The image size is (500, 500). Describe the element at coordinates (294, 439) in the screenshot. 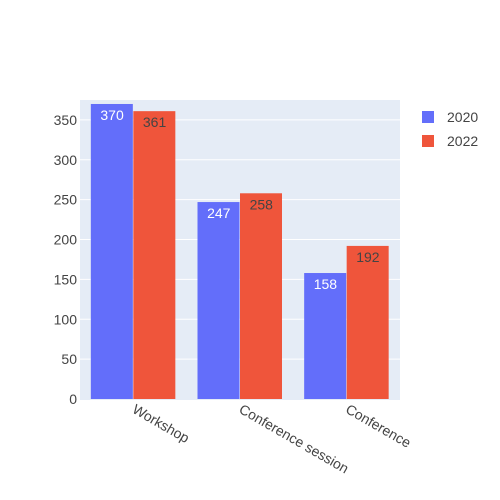

I see `x-tick-label: Conference session` at that location.